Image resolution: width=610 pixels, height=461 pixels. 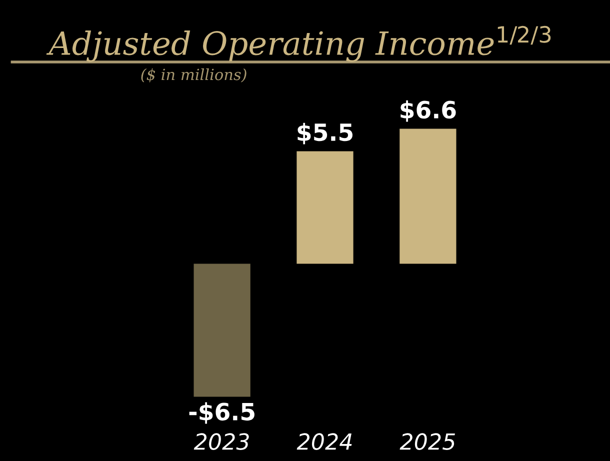 What do you see at coordinates (428, 111) in the screenshot?
I see `data-label: $6.6` at bounding box center [428, 111].